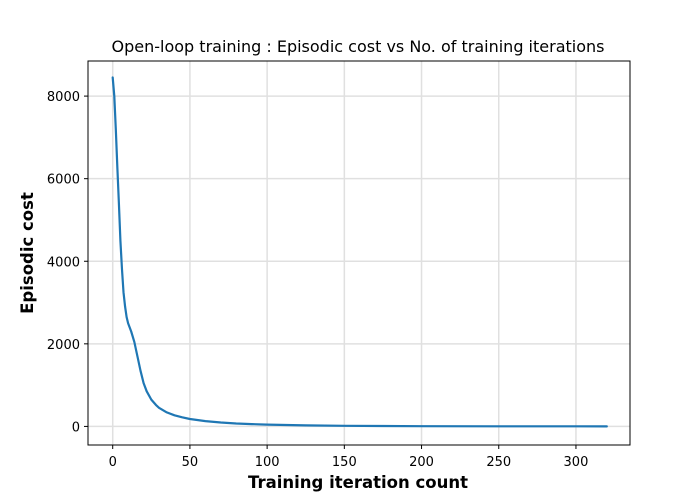 The height and width of the screenshot is (500, 700). Describe the element at coordinates (113, 462) in the screenshot. I see `x-tick-label: 0` at that location.